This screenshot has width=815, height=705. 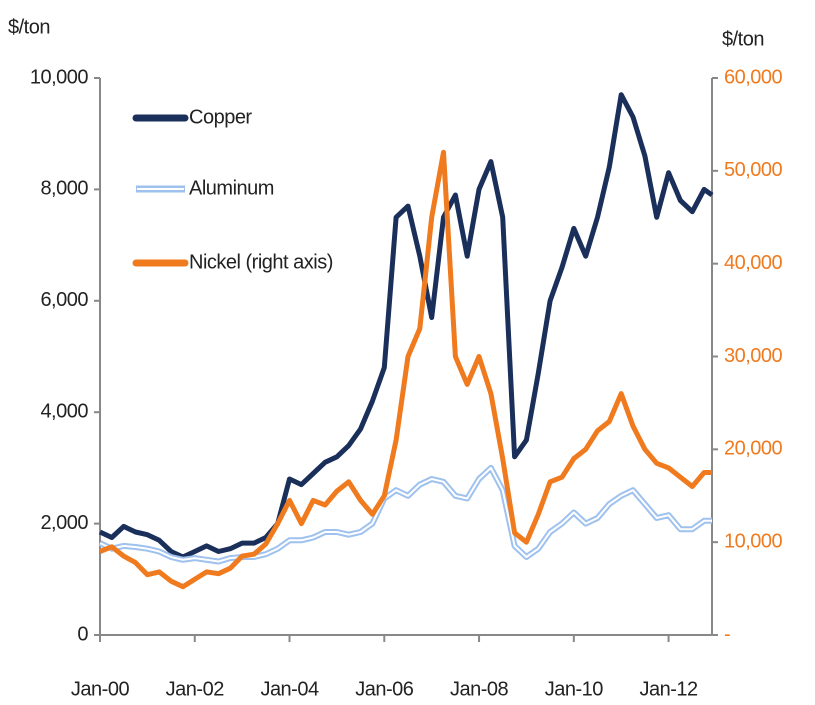 I want to click on x-tick-label: Jan-10, so click(x=574, y=689).